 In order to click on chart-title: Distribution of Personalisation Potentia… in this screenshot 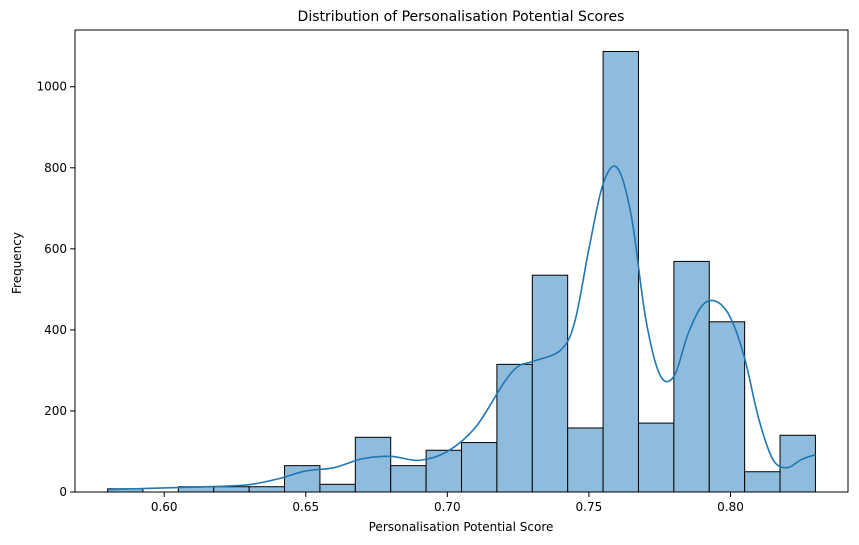, I will do `click(461, 17)`.